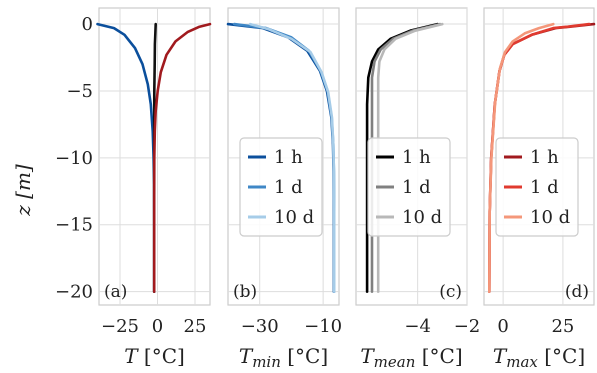  Describe the element at coordinates (115, 292) in the screenshot. I see `panel-tag: (a)` at that location.